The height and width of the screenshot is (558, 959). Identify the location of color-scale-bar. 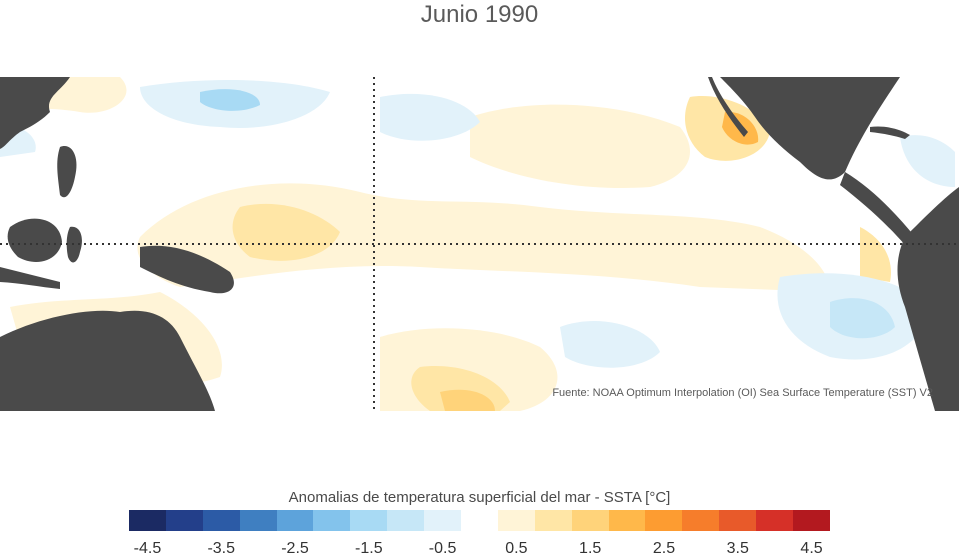
(479, 520).